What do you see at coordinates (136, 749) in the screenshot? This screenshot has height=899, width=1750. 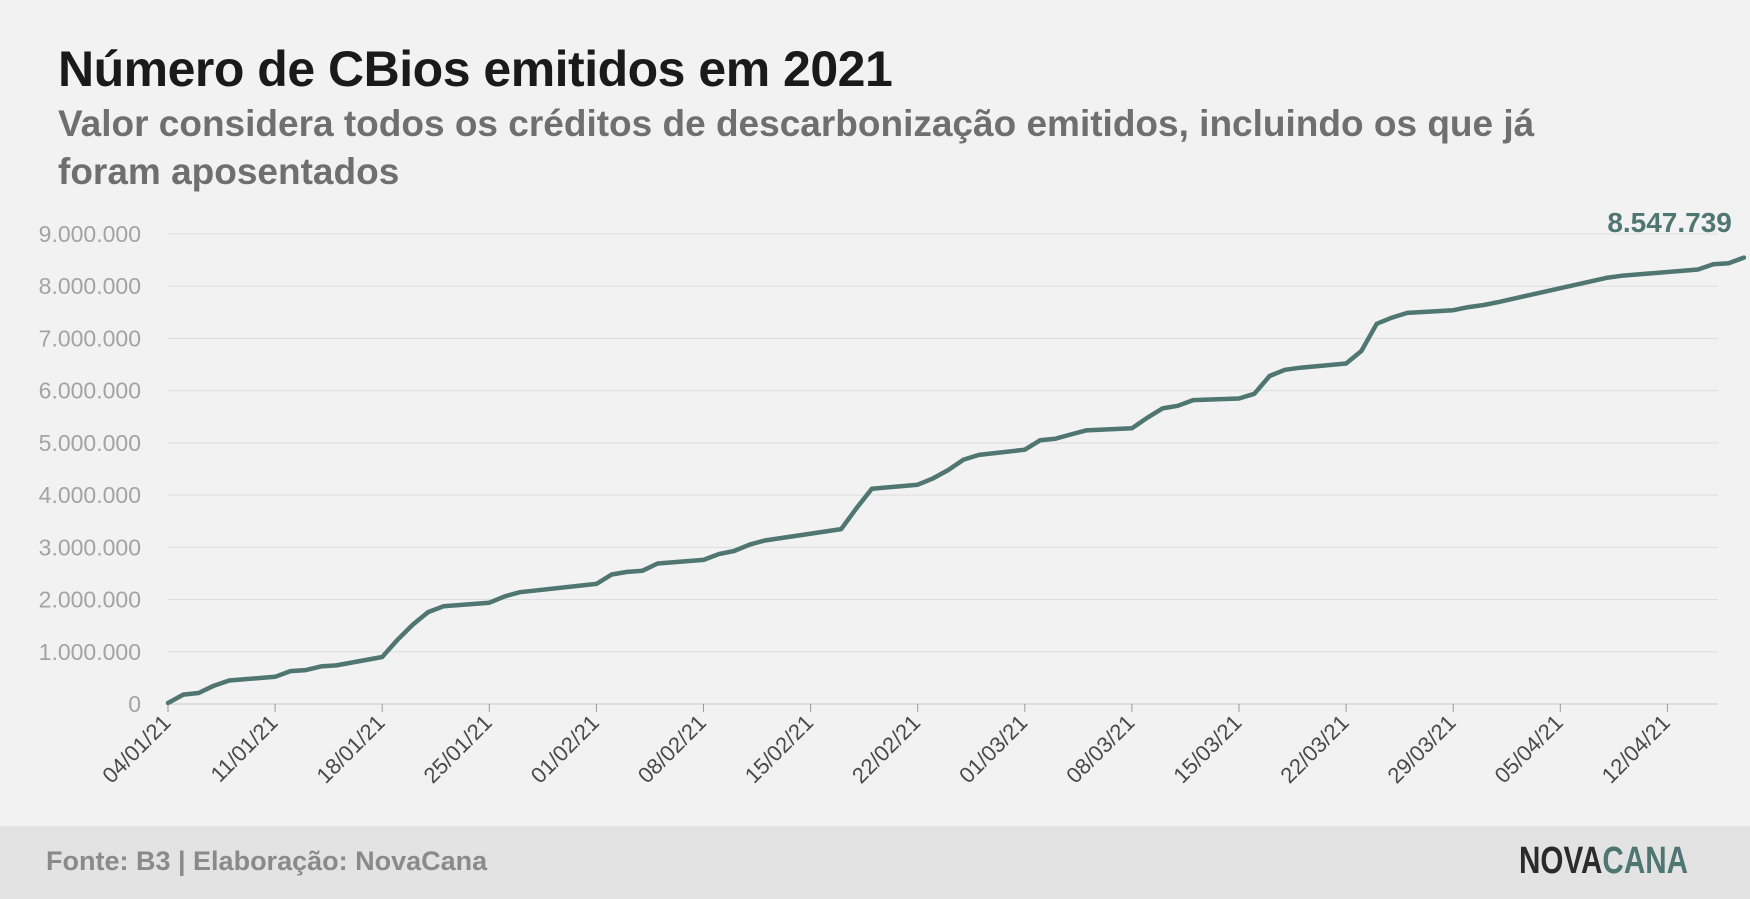 I see `x-tick-label: 04/01/21` at bounding box center [136, 749].